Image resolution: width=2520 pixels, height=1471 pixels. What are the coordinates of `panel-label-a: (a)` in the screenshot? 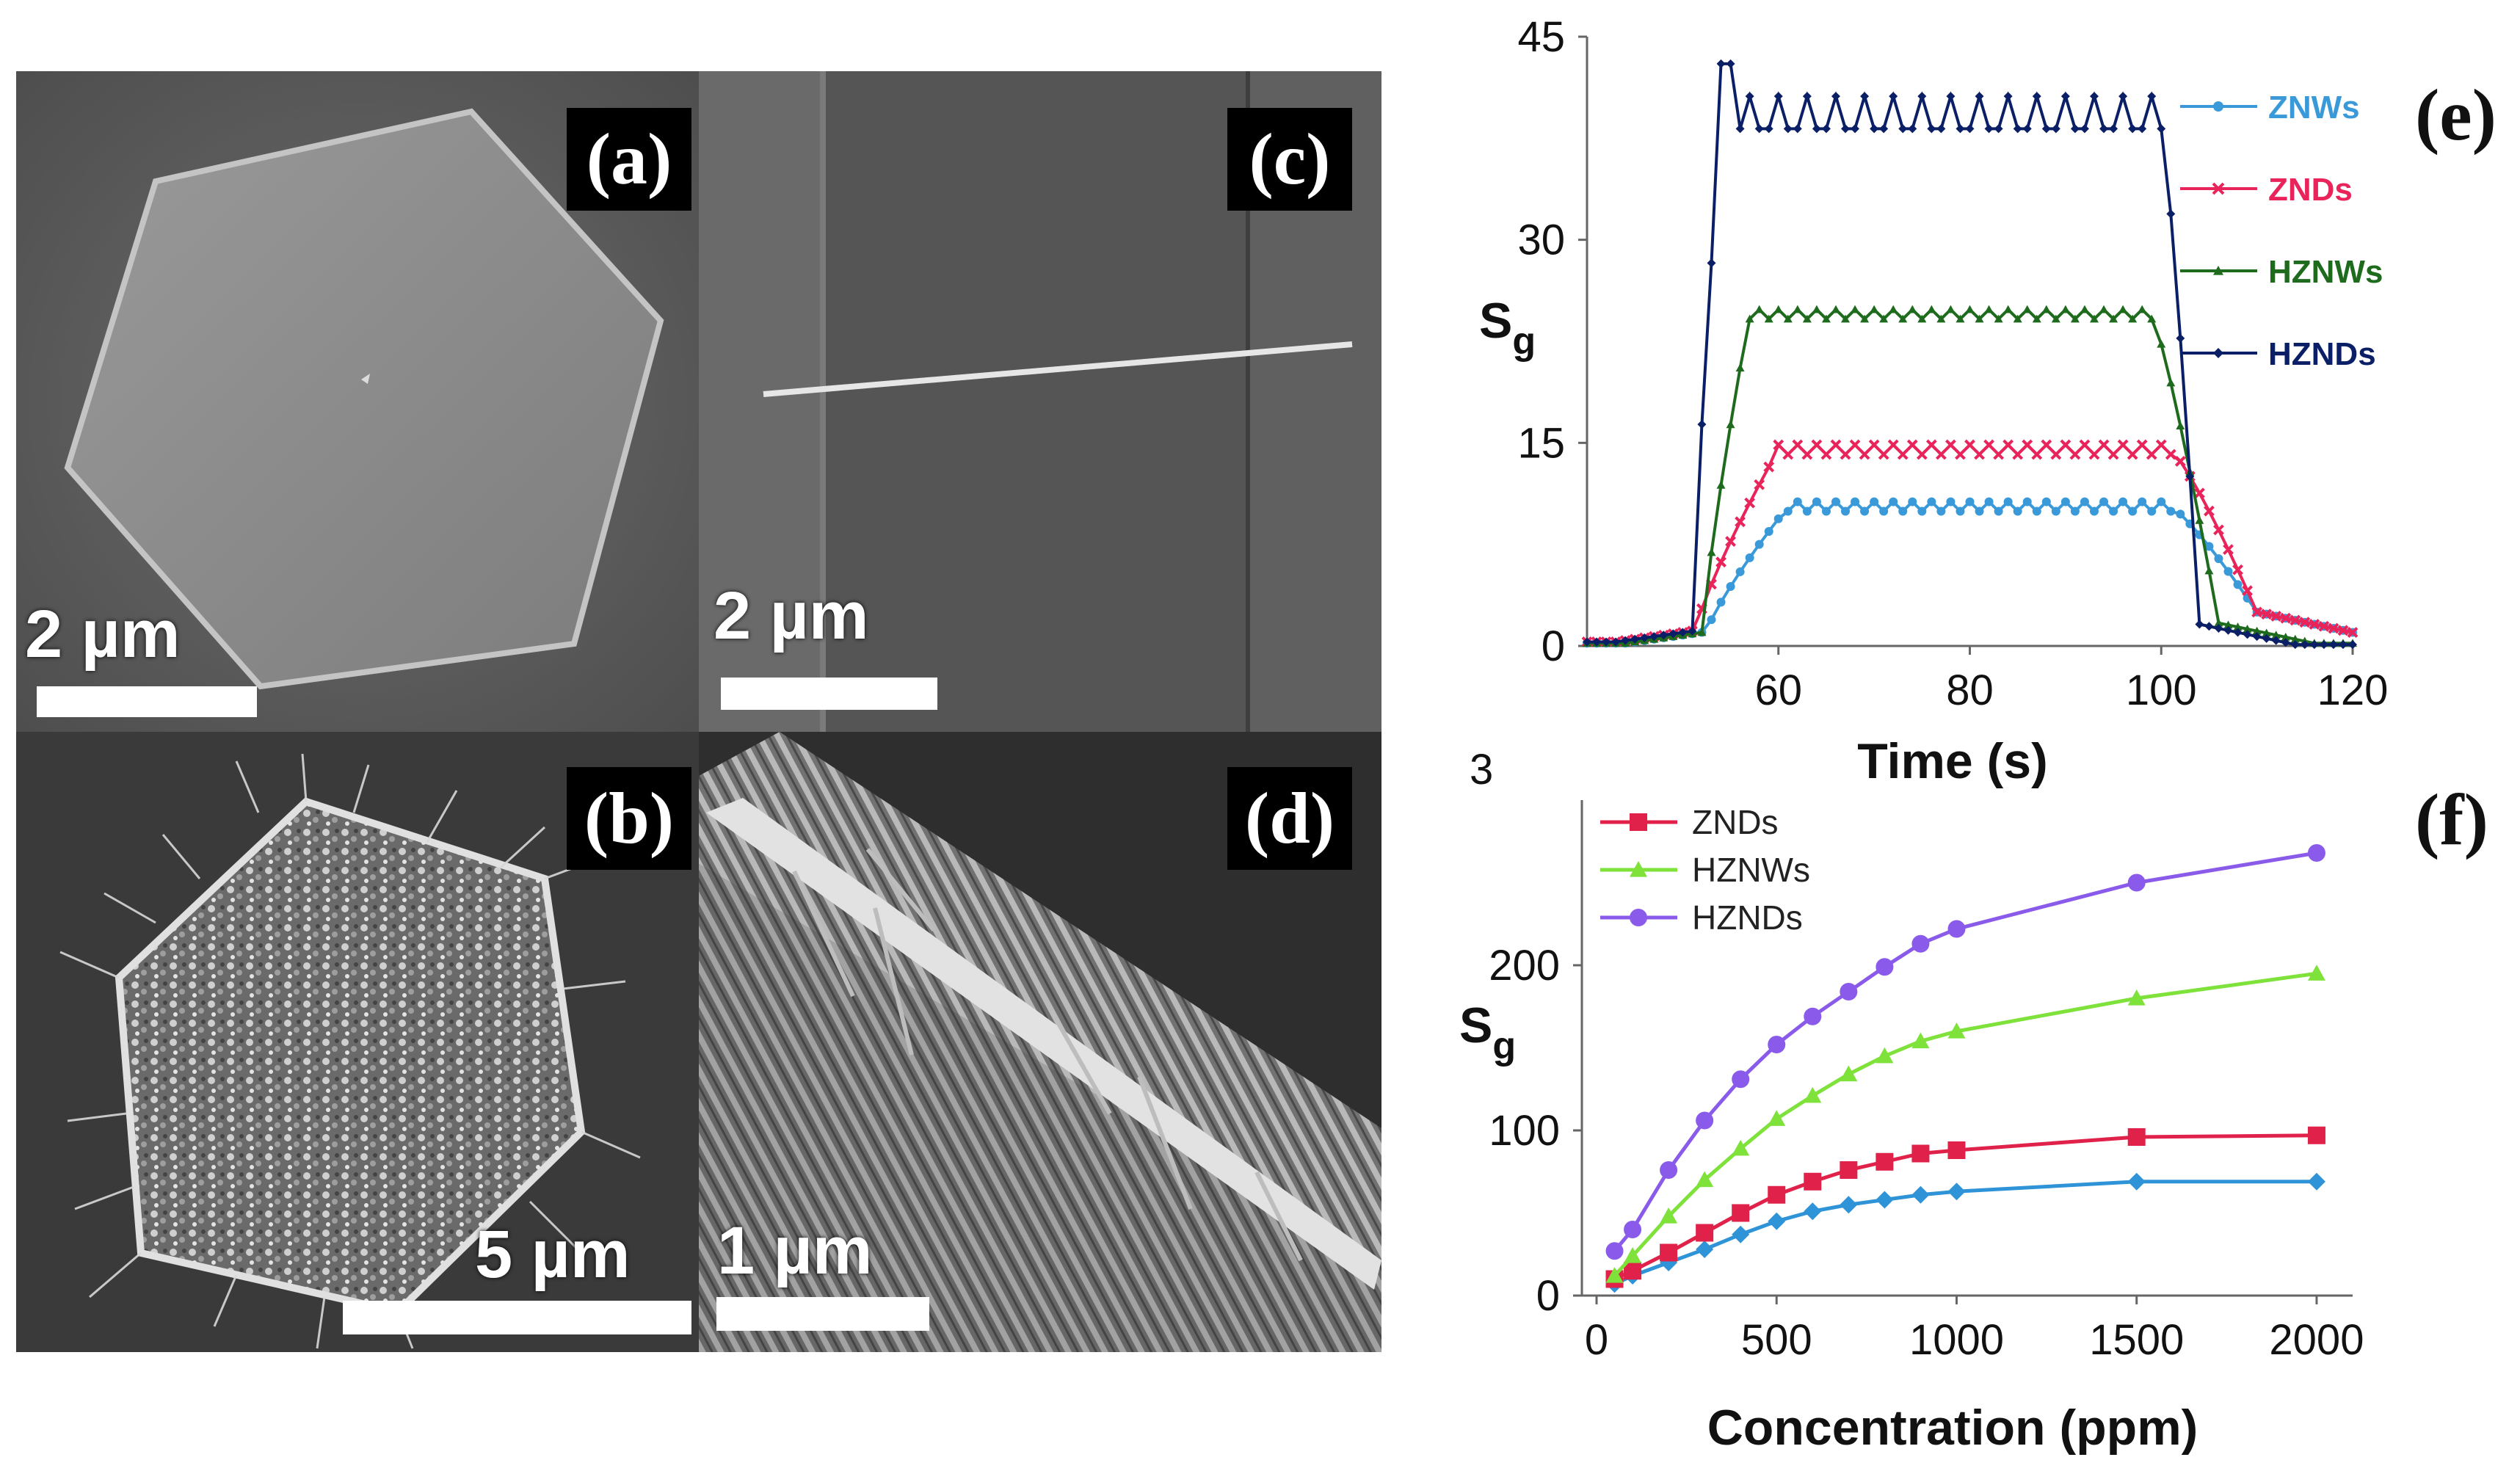 It's located at (629, 160).